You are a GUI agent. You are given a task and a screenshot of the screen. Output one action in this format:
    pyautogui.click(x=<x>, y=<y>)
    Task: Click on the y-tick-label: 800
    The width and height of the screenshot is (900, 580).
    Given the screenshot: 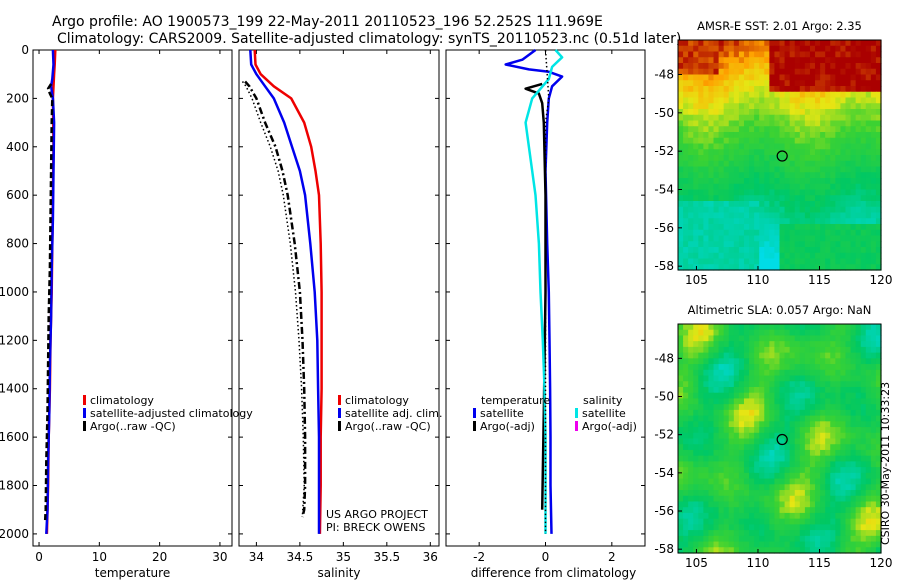 What is the action you would take?
    pyautogui.click(x=17, y=244)
    